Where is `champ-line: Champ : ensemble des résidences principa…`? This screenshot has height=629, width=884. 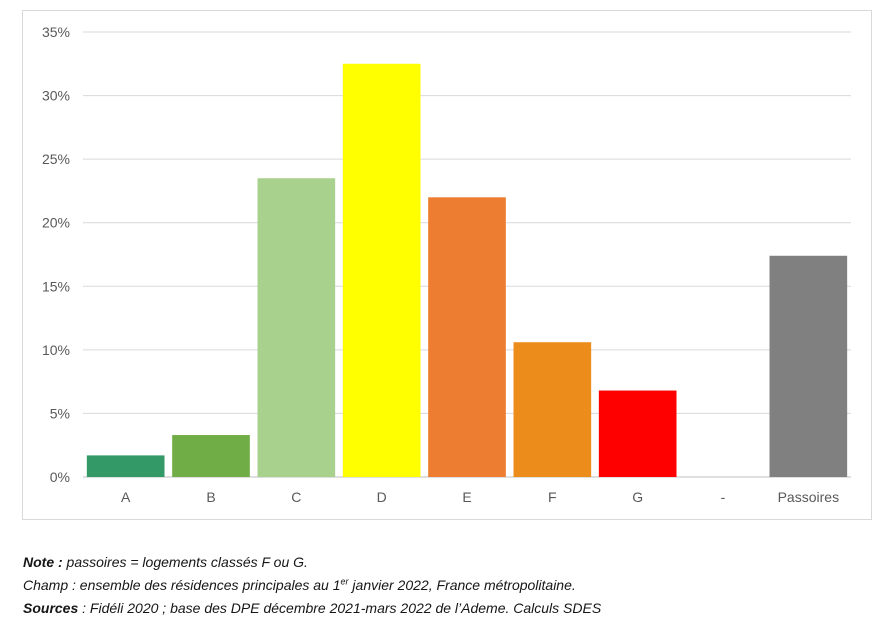
champ-line: Champ : ensemble des résidences principa… is located at coordinates (448, 585).